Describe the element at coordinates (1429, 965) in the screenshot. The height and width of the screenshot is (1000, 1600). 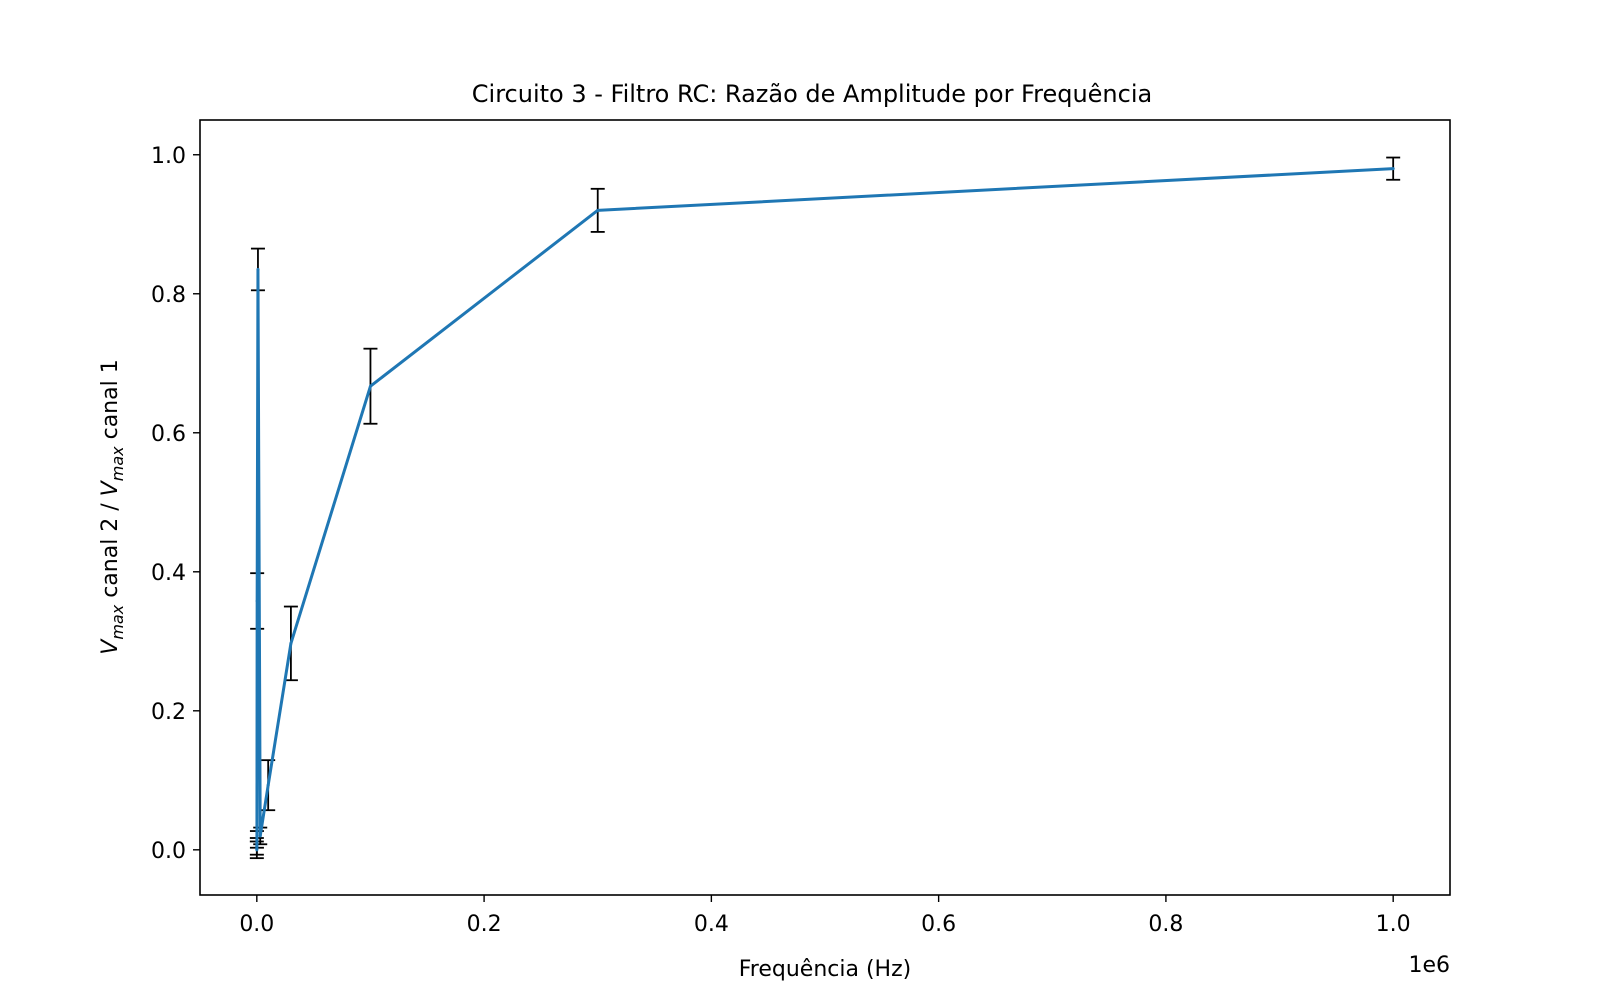
I see `x-offset-label: 1e6` at that location.